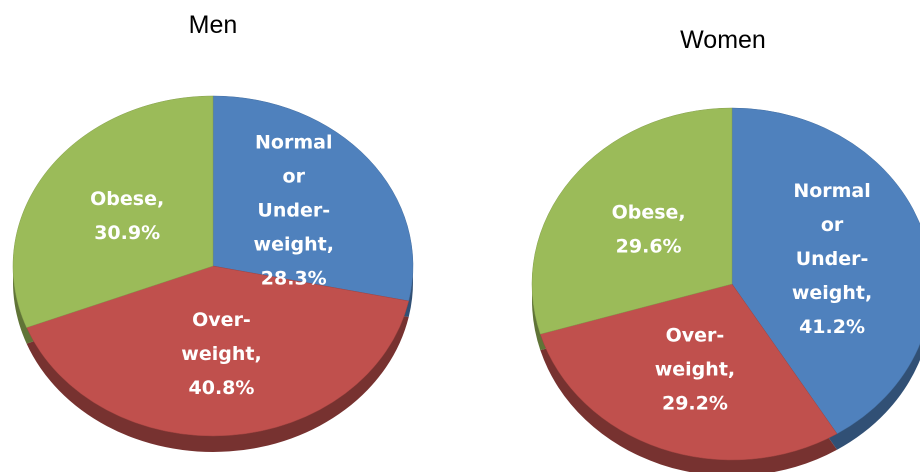 The width and height of the screenshot is (920, 472). What do you see at coordinates (294, 210) in the screenshot?
I see `data-label: Normal or Under-weight, 28.3%` at bounding box center [294, 210].